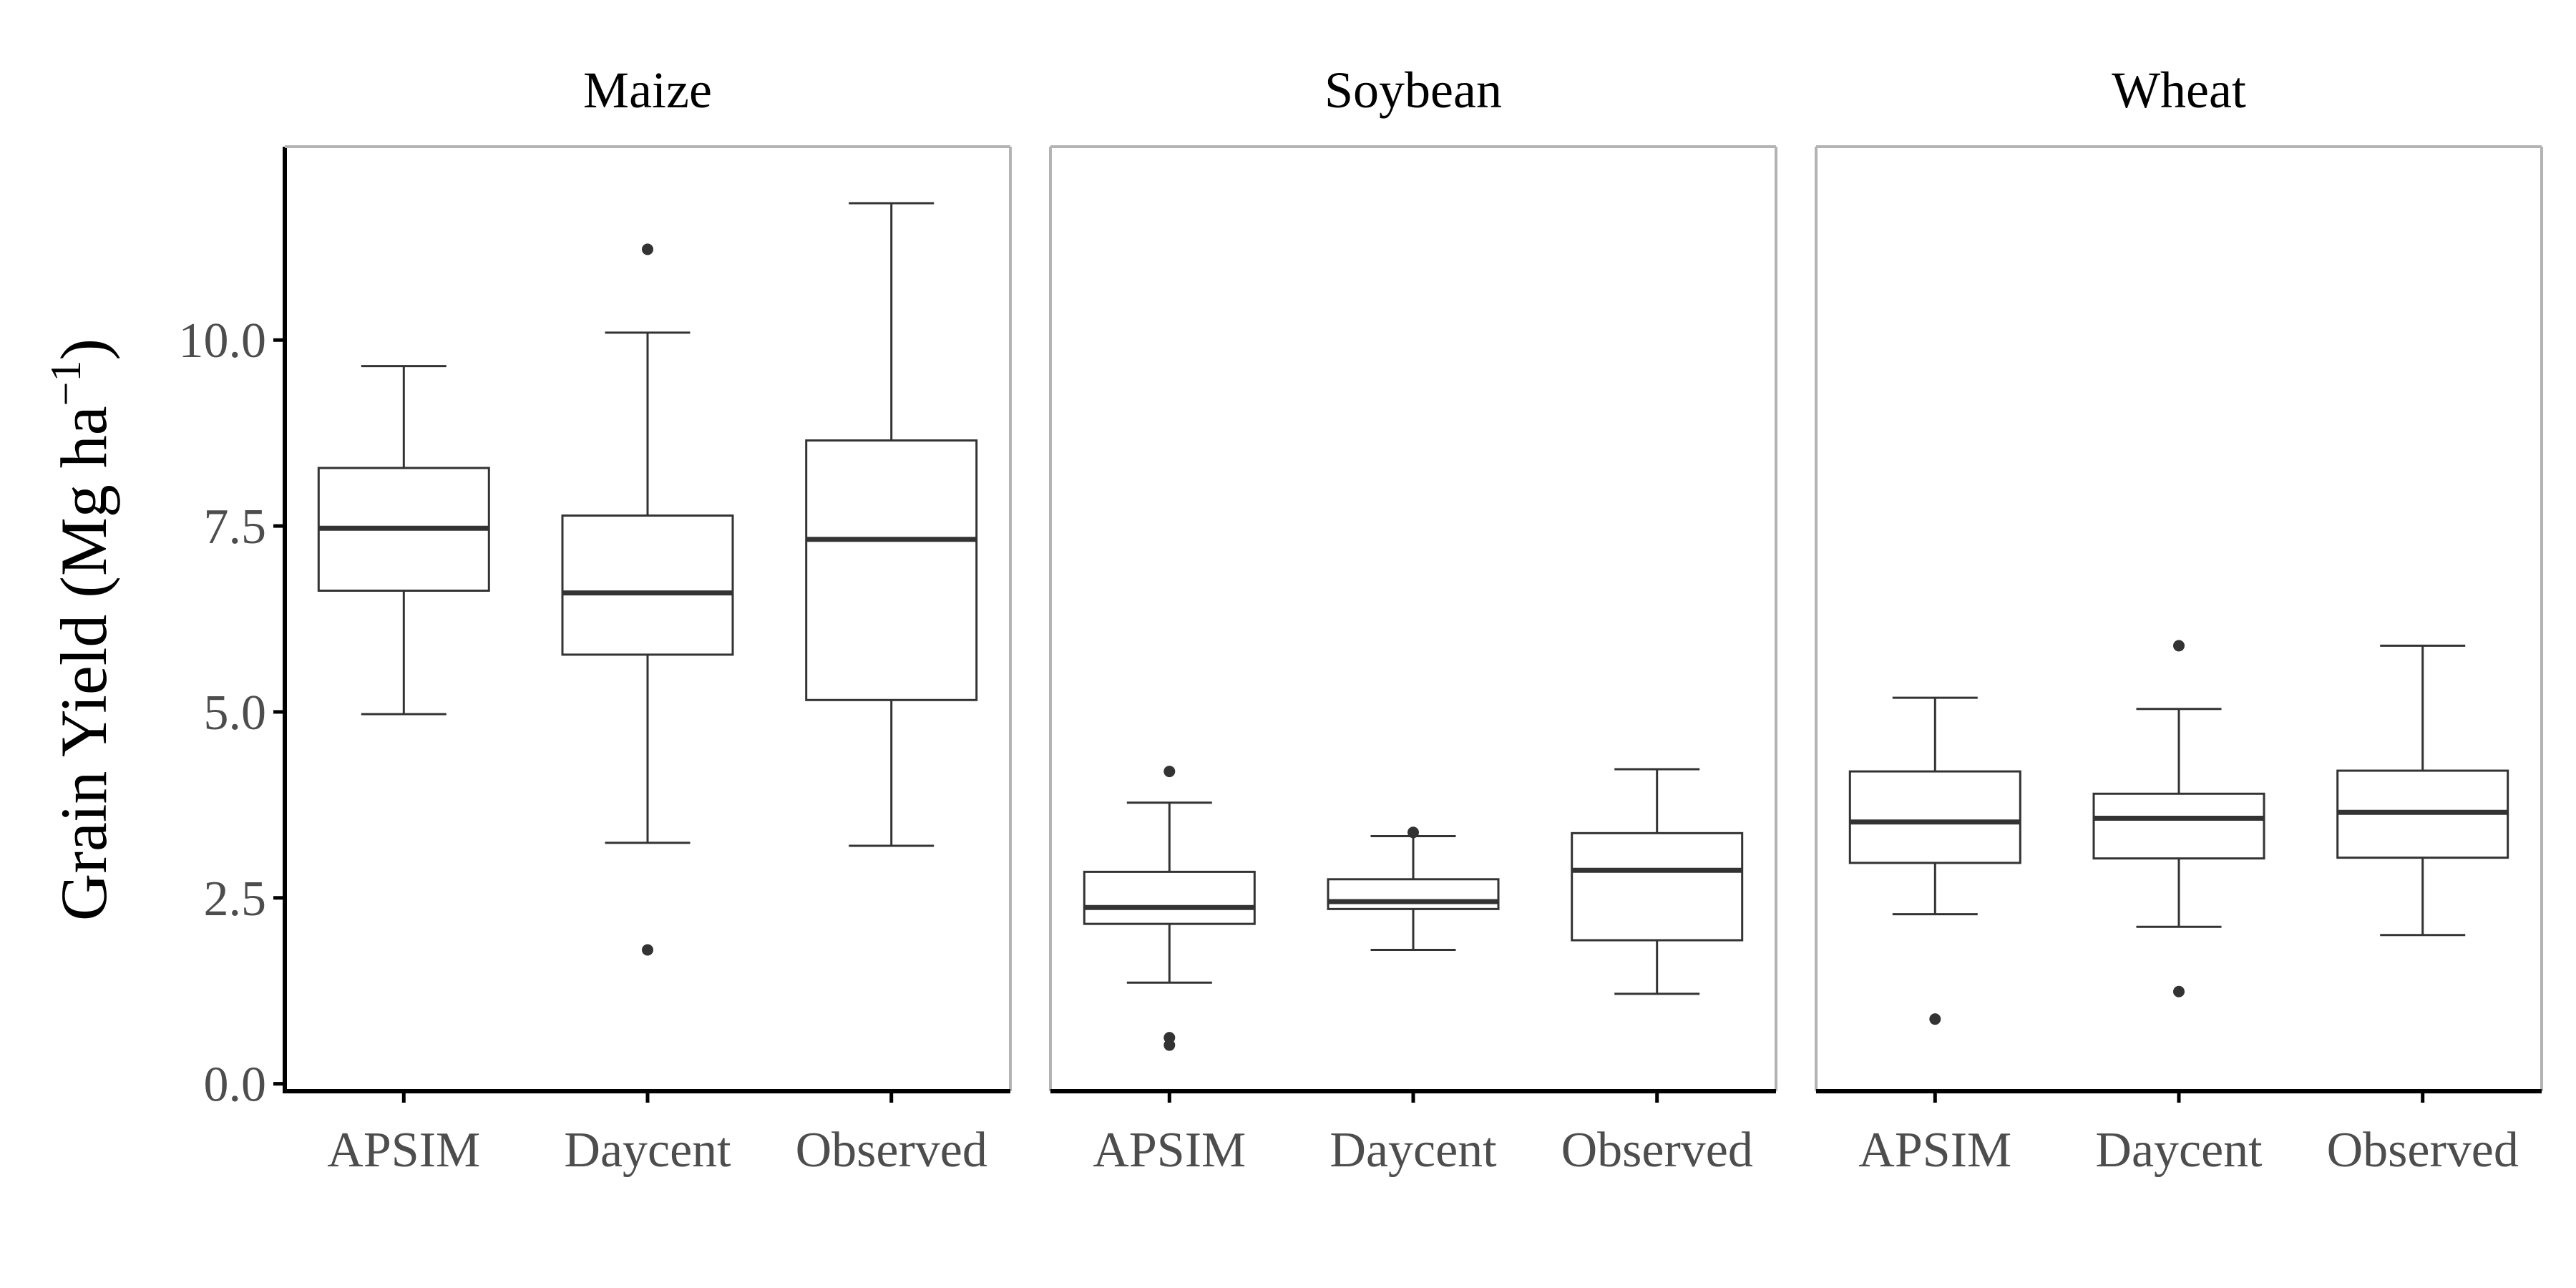 The image size is (2576, 1288). I want to click on panel-title: Soybean, so click(1413, 90).